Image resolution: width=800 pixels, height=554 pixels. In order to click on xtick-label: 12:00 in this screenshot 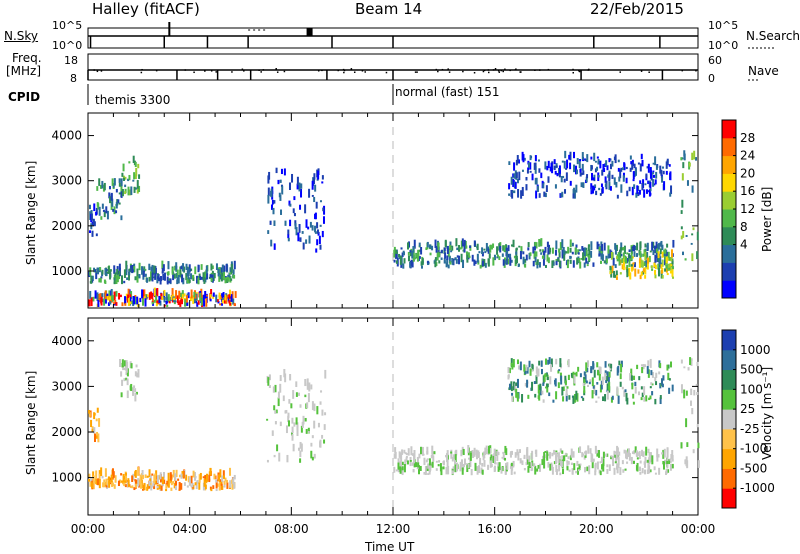, I will do `click(393, 529)`.